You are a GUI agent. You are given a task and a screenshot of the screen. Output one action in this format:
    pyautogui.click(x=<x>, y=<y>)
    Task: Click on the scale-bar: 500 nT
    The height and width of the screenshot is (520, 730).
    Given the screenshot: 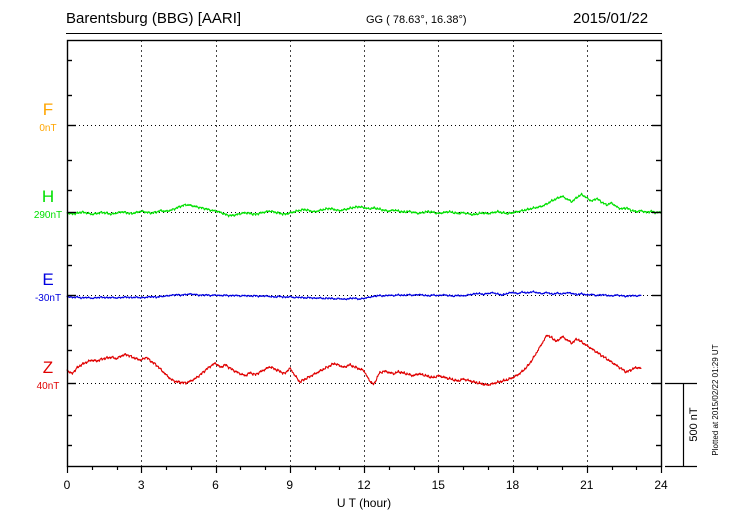 What is the action you would take?
    pyautogui.click(x=682, y=425)
    